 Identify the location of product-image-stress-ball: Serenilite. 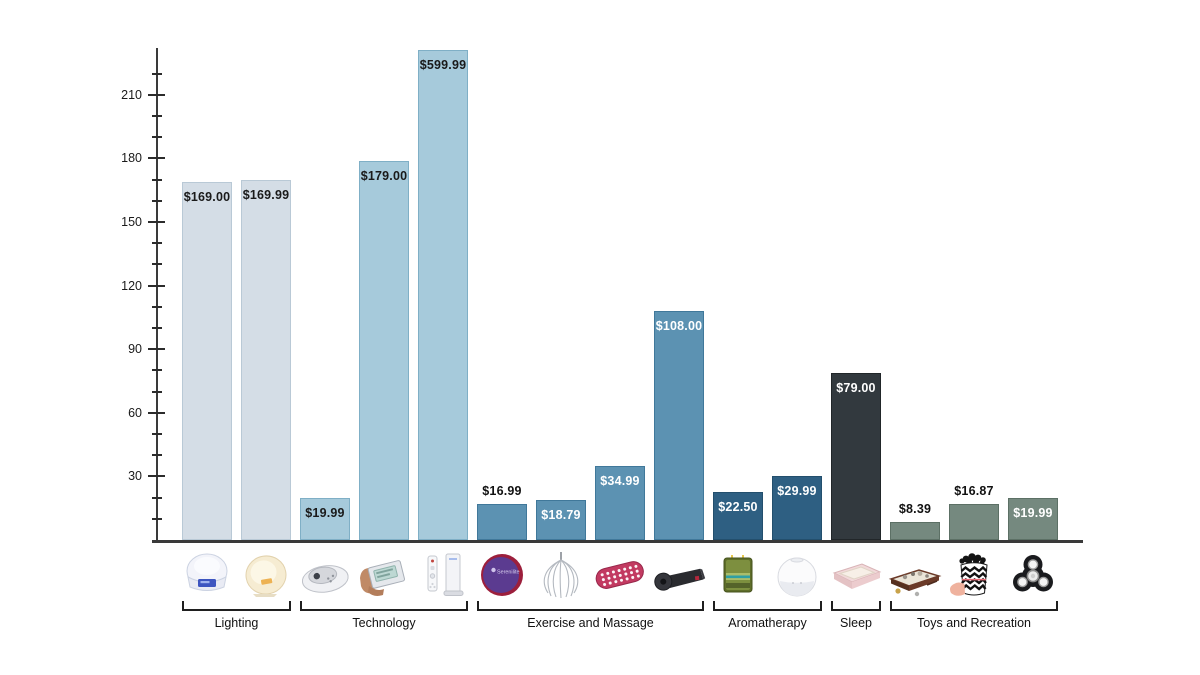
(502, 575).